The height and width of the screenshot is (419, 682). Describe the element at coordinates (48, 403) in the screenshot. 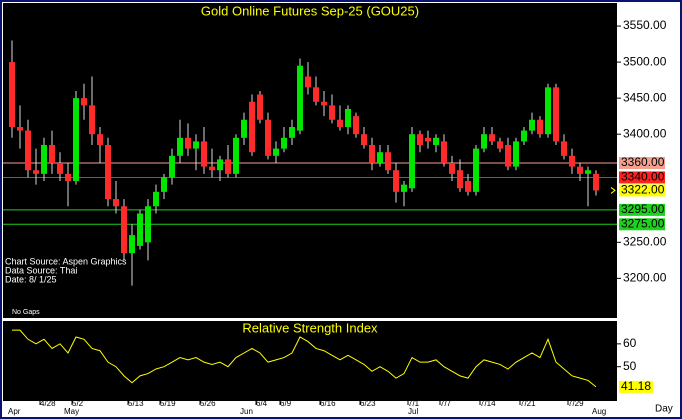

I see `x-tick-label: 4/28` at that location.